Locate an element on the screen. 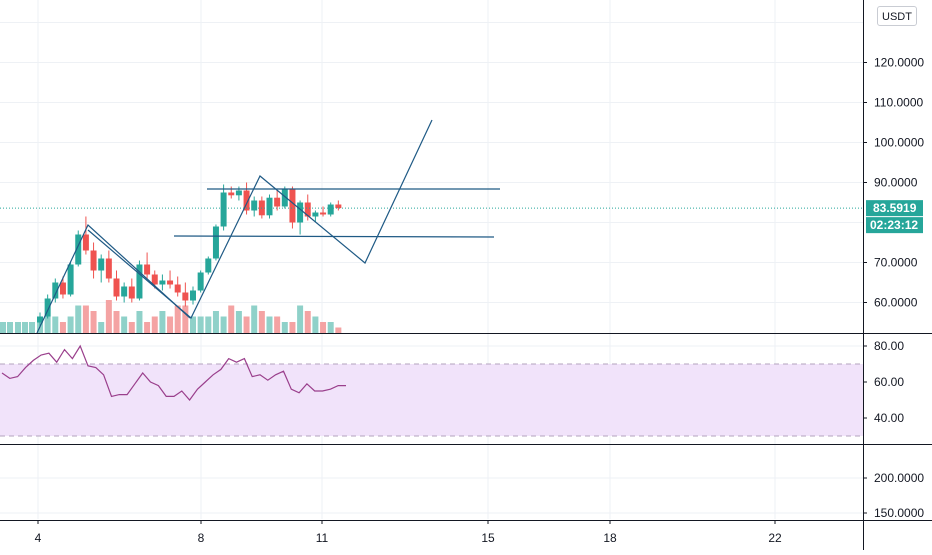 Image resolution: width=932 pixels, height=555 pixels. rsi-band-fill is located at coordinates (431, 400).